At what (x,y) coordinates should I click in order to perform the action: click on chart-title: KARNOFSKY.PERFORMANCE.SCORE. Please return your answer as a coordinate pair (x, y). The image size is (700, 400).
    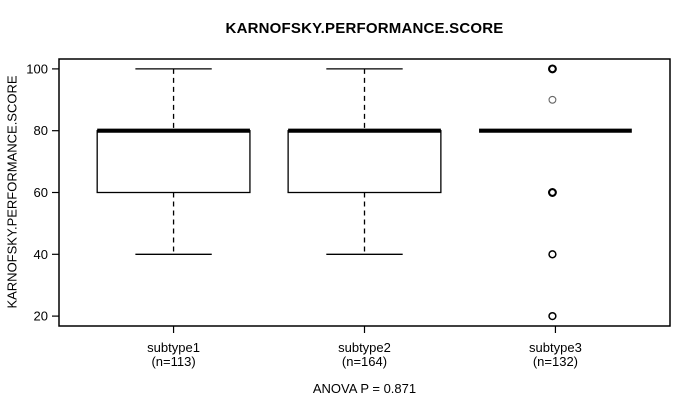
    Looking at the image, I should click on (364, 28).